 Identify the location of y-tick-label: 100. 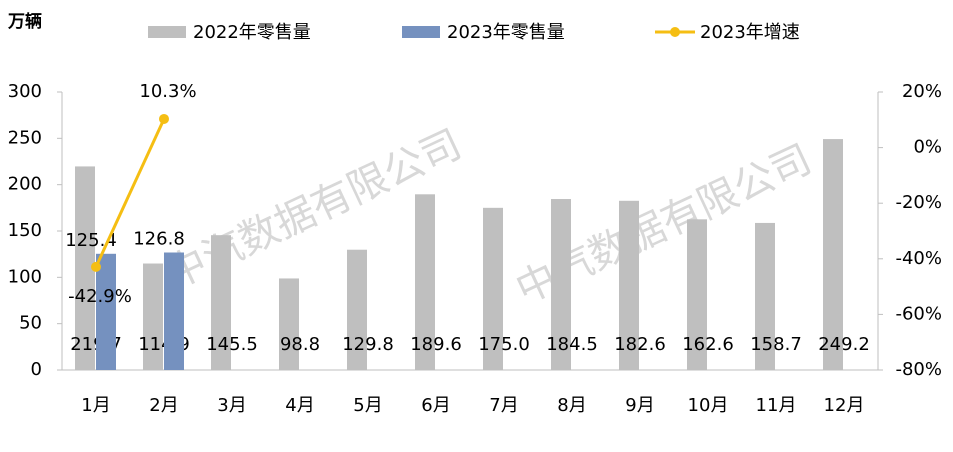
(25, 276).